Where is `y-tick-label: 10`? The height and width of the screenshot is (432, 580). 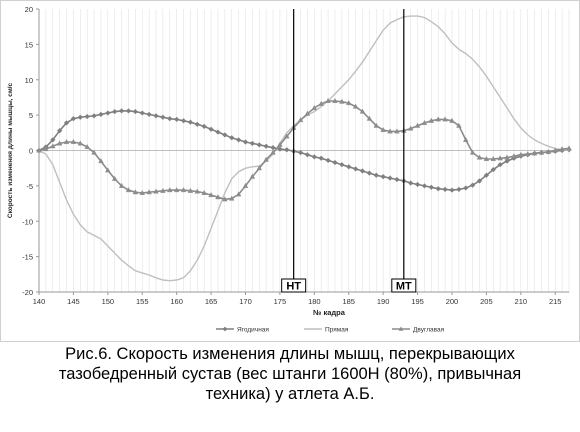 y-tick-label: 10 is located at coordinates (29, 80).